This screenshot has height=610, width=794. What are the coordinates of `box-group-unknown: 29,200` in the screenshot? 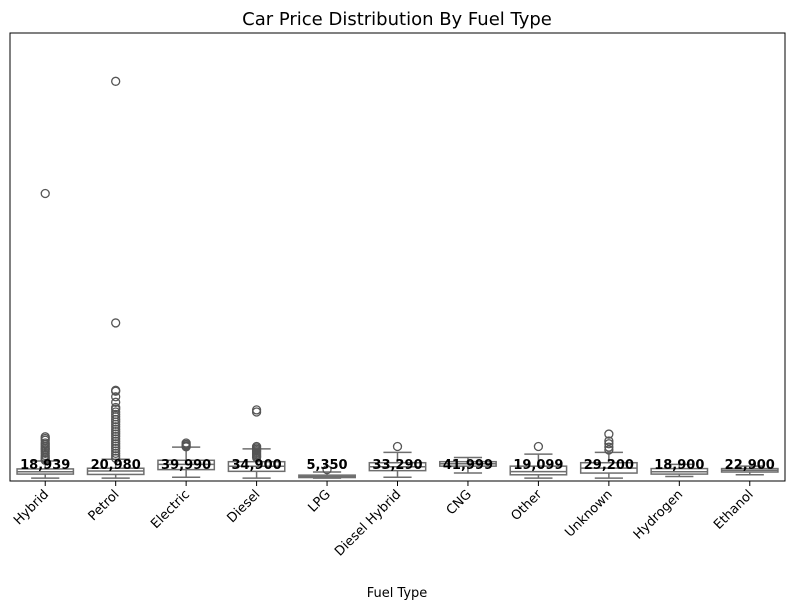 It's located at (608, 454).